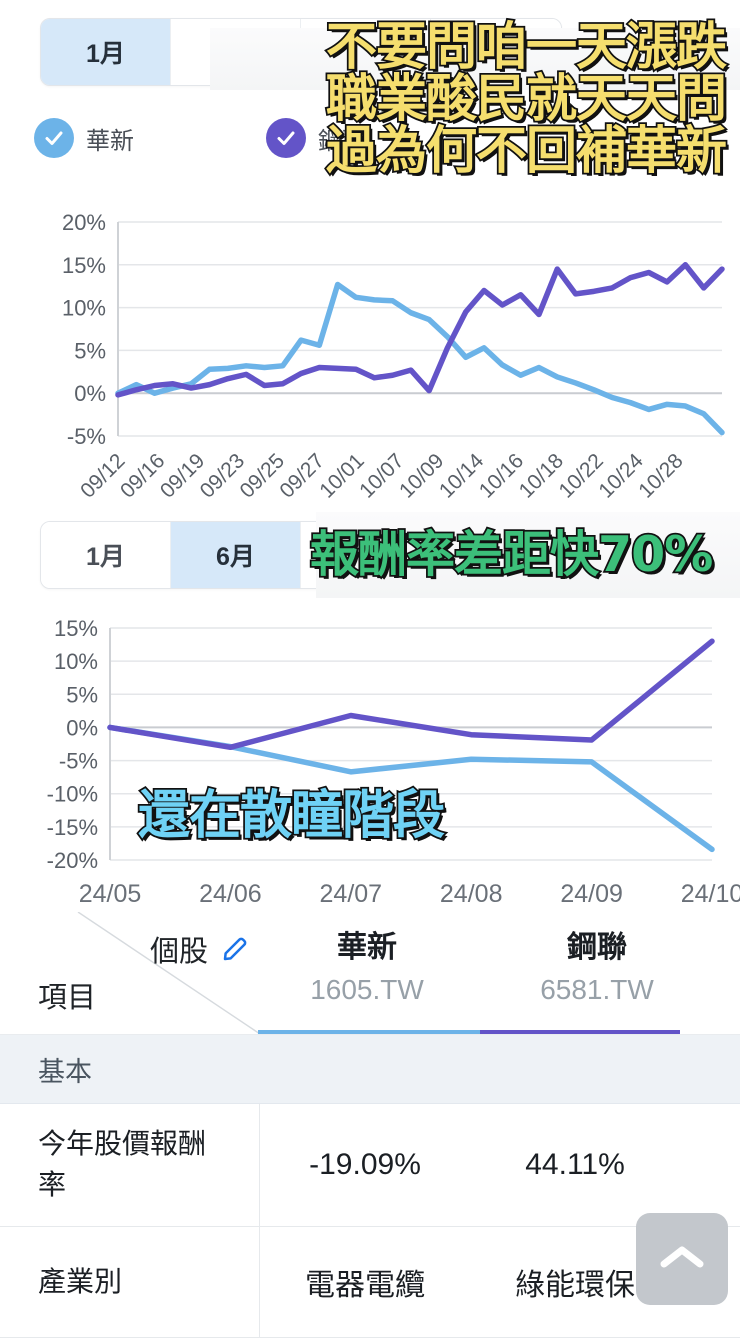 The image size is (740, 1338). I want to click on scroll-to-top-button, so click(682, 1259).